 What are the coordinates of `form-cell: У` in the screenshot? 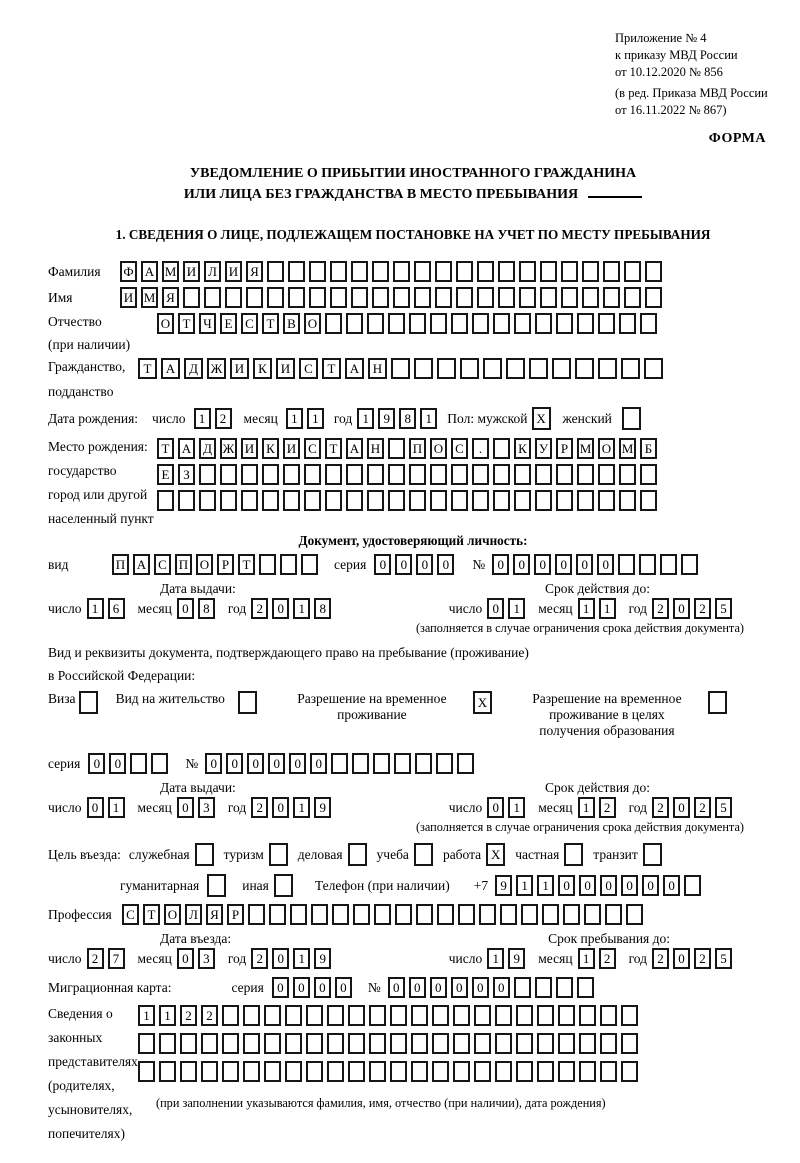 It's located at (543, 448).